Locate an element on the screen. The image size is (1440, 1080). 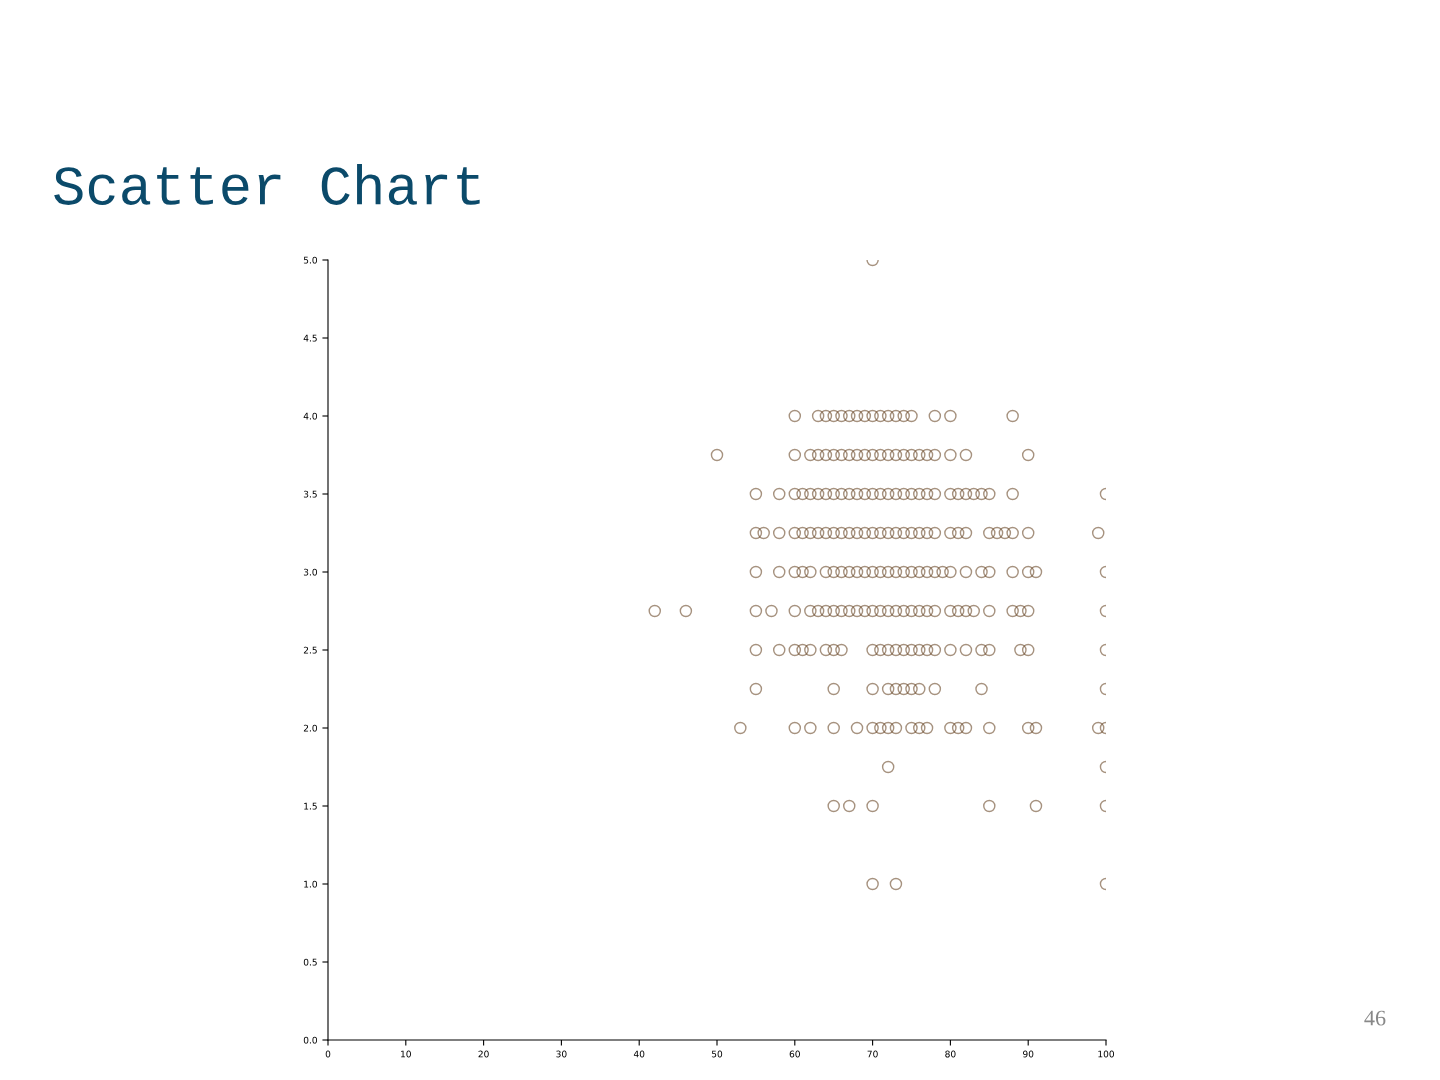
y-tick-label: 3.0 is located at coordinates (310, 572).